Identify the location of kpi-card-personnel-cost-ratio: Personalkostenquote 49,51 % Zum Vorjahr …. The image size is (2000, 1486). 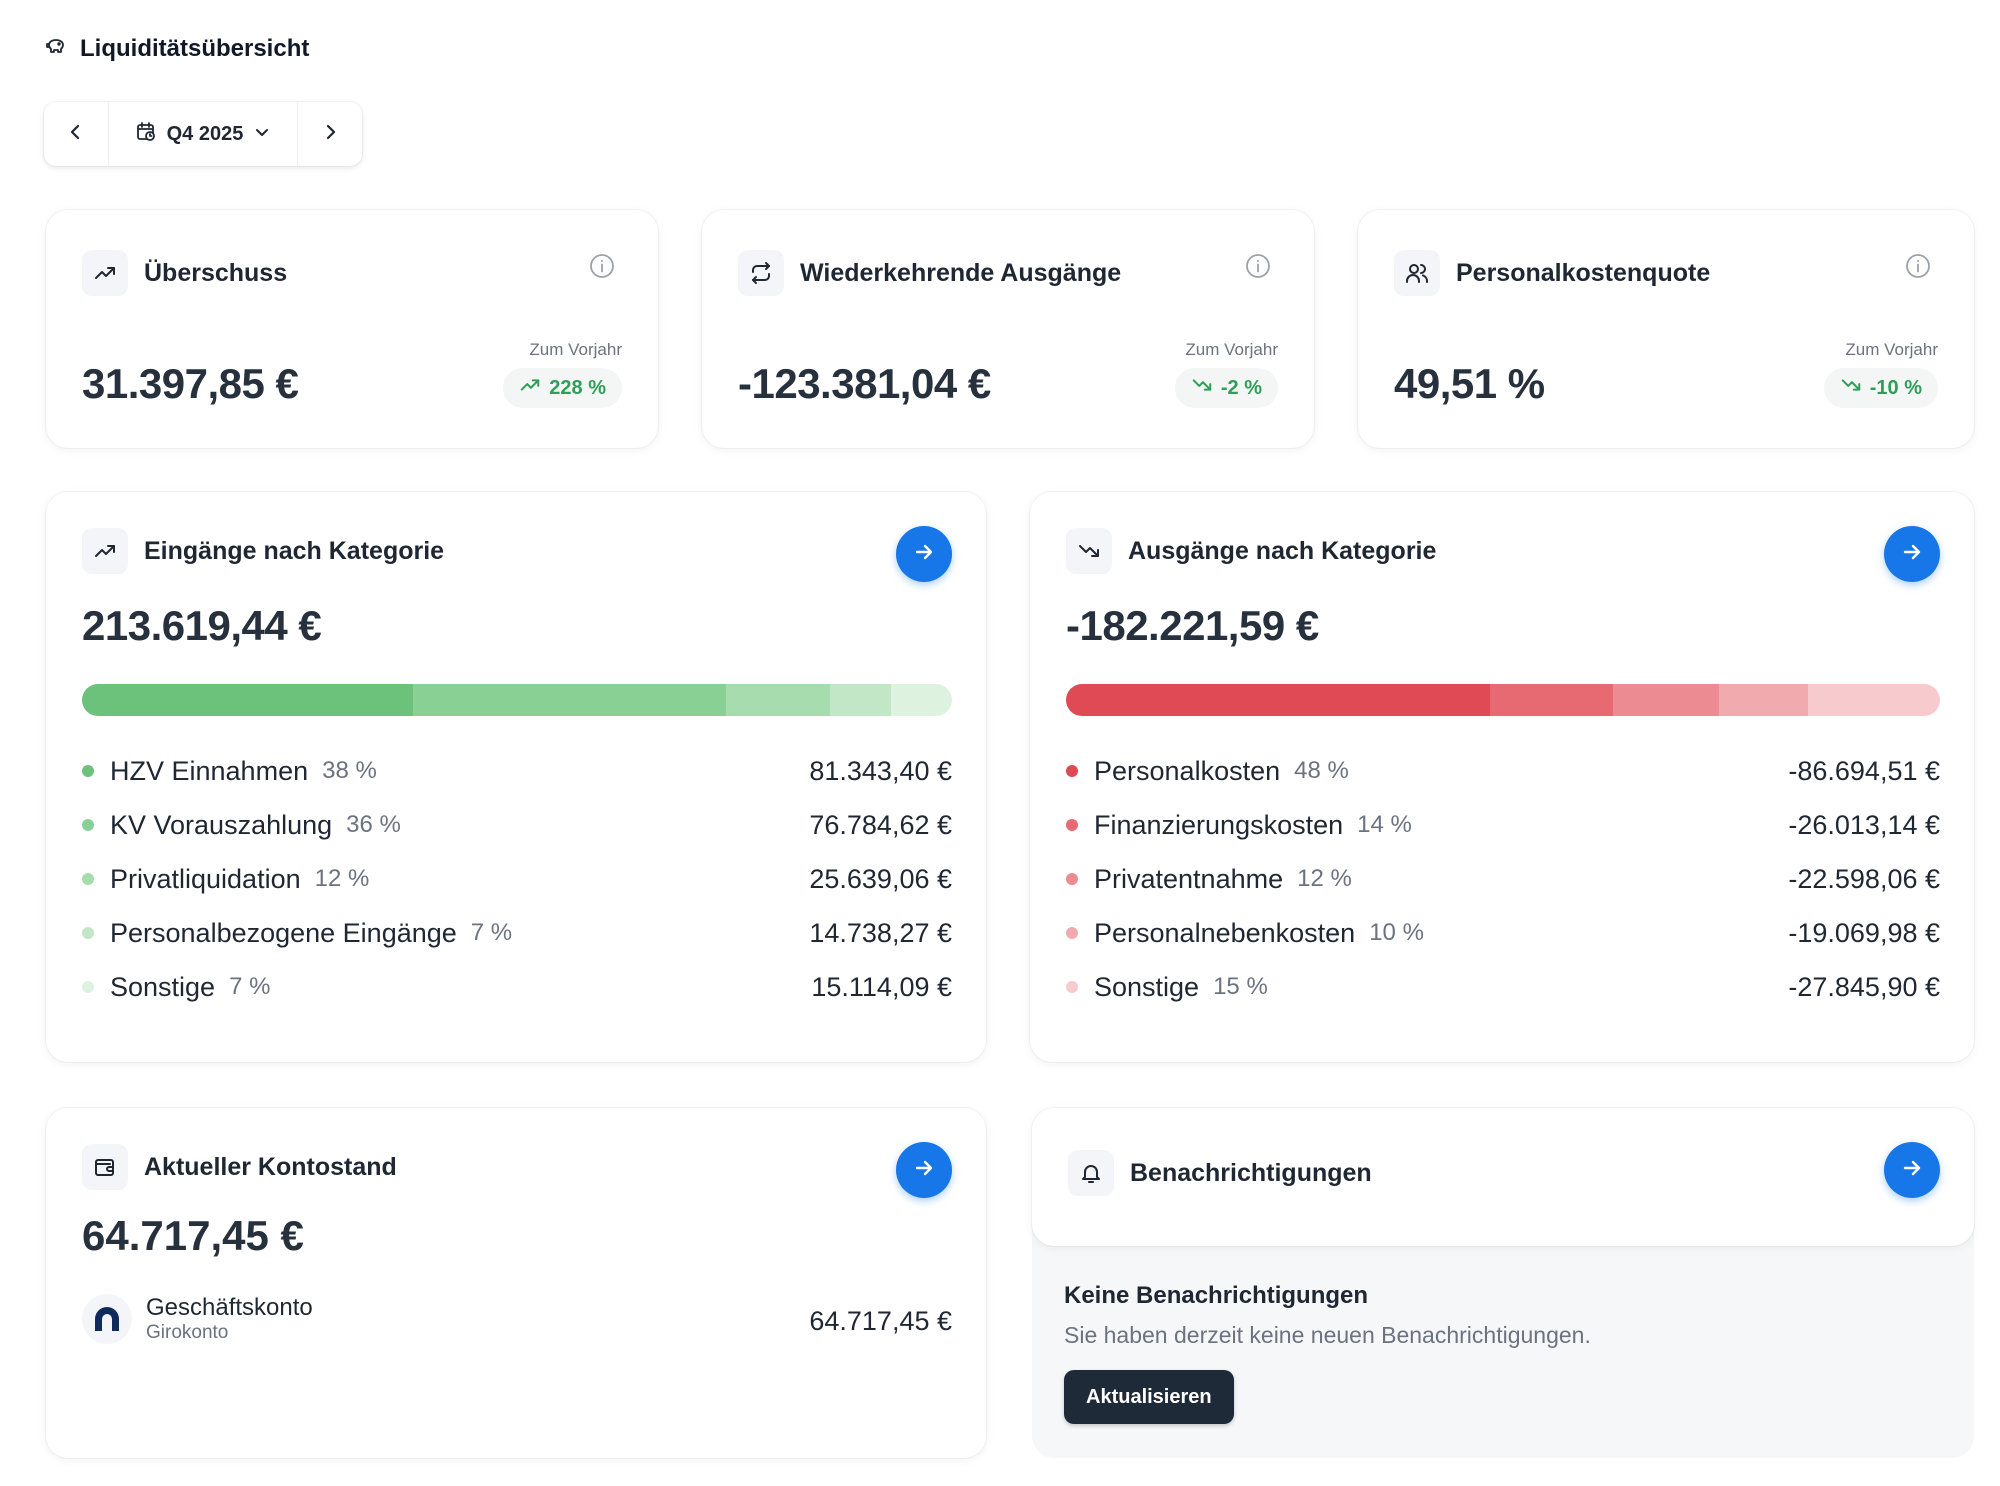
(1666, 329).